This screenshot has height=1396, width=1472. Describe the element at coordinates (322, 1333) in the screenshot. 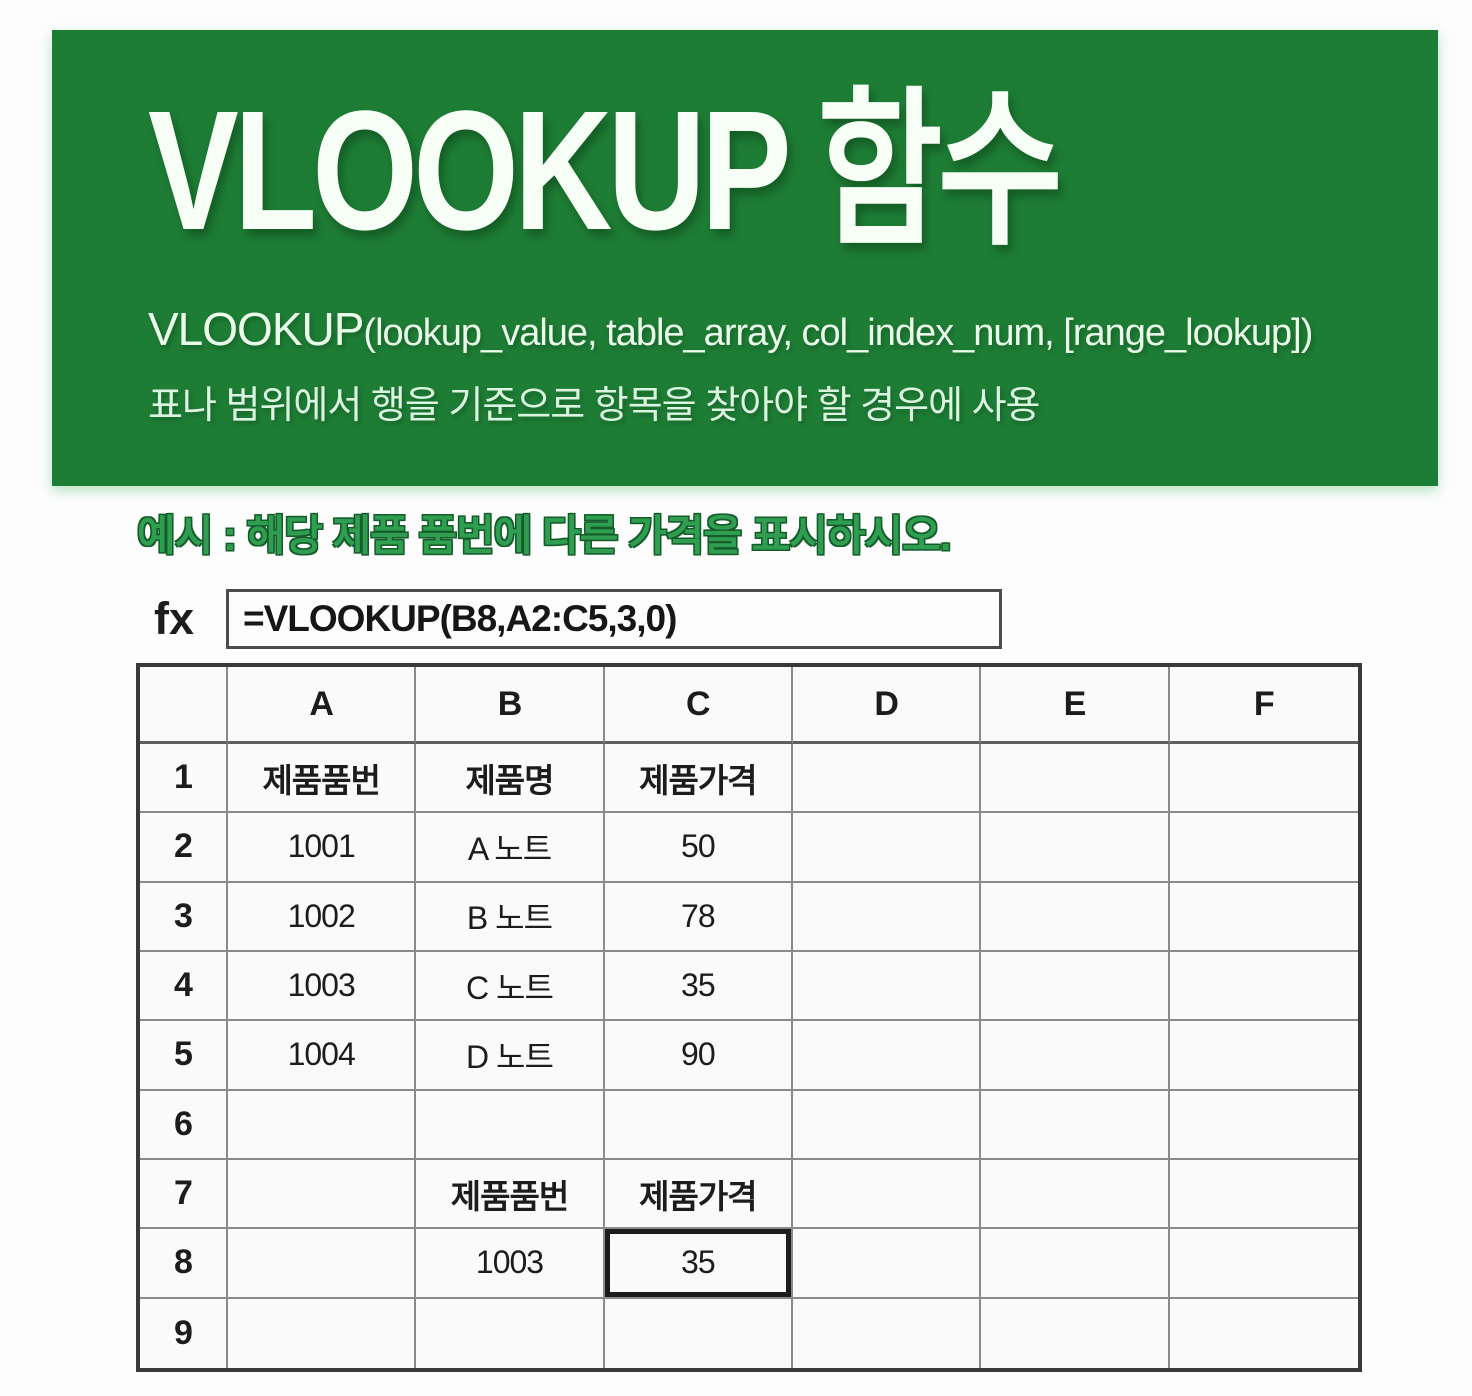

I see `cell-A9` at that location.